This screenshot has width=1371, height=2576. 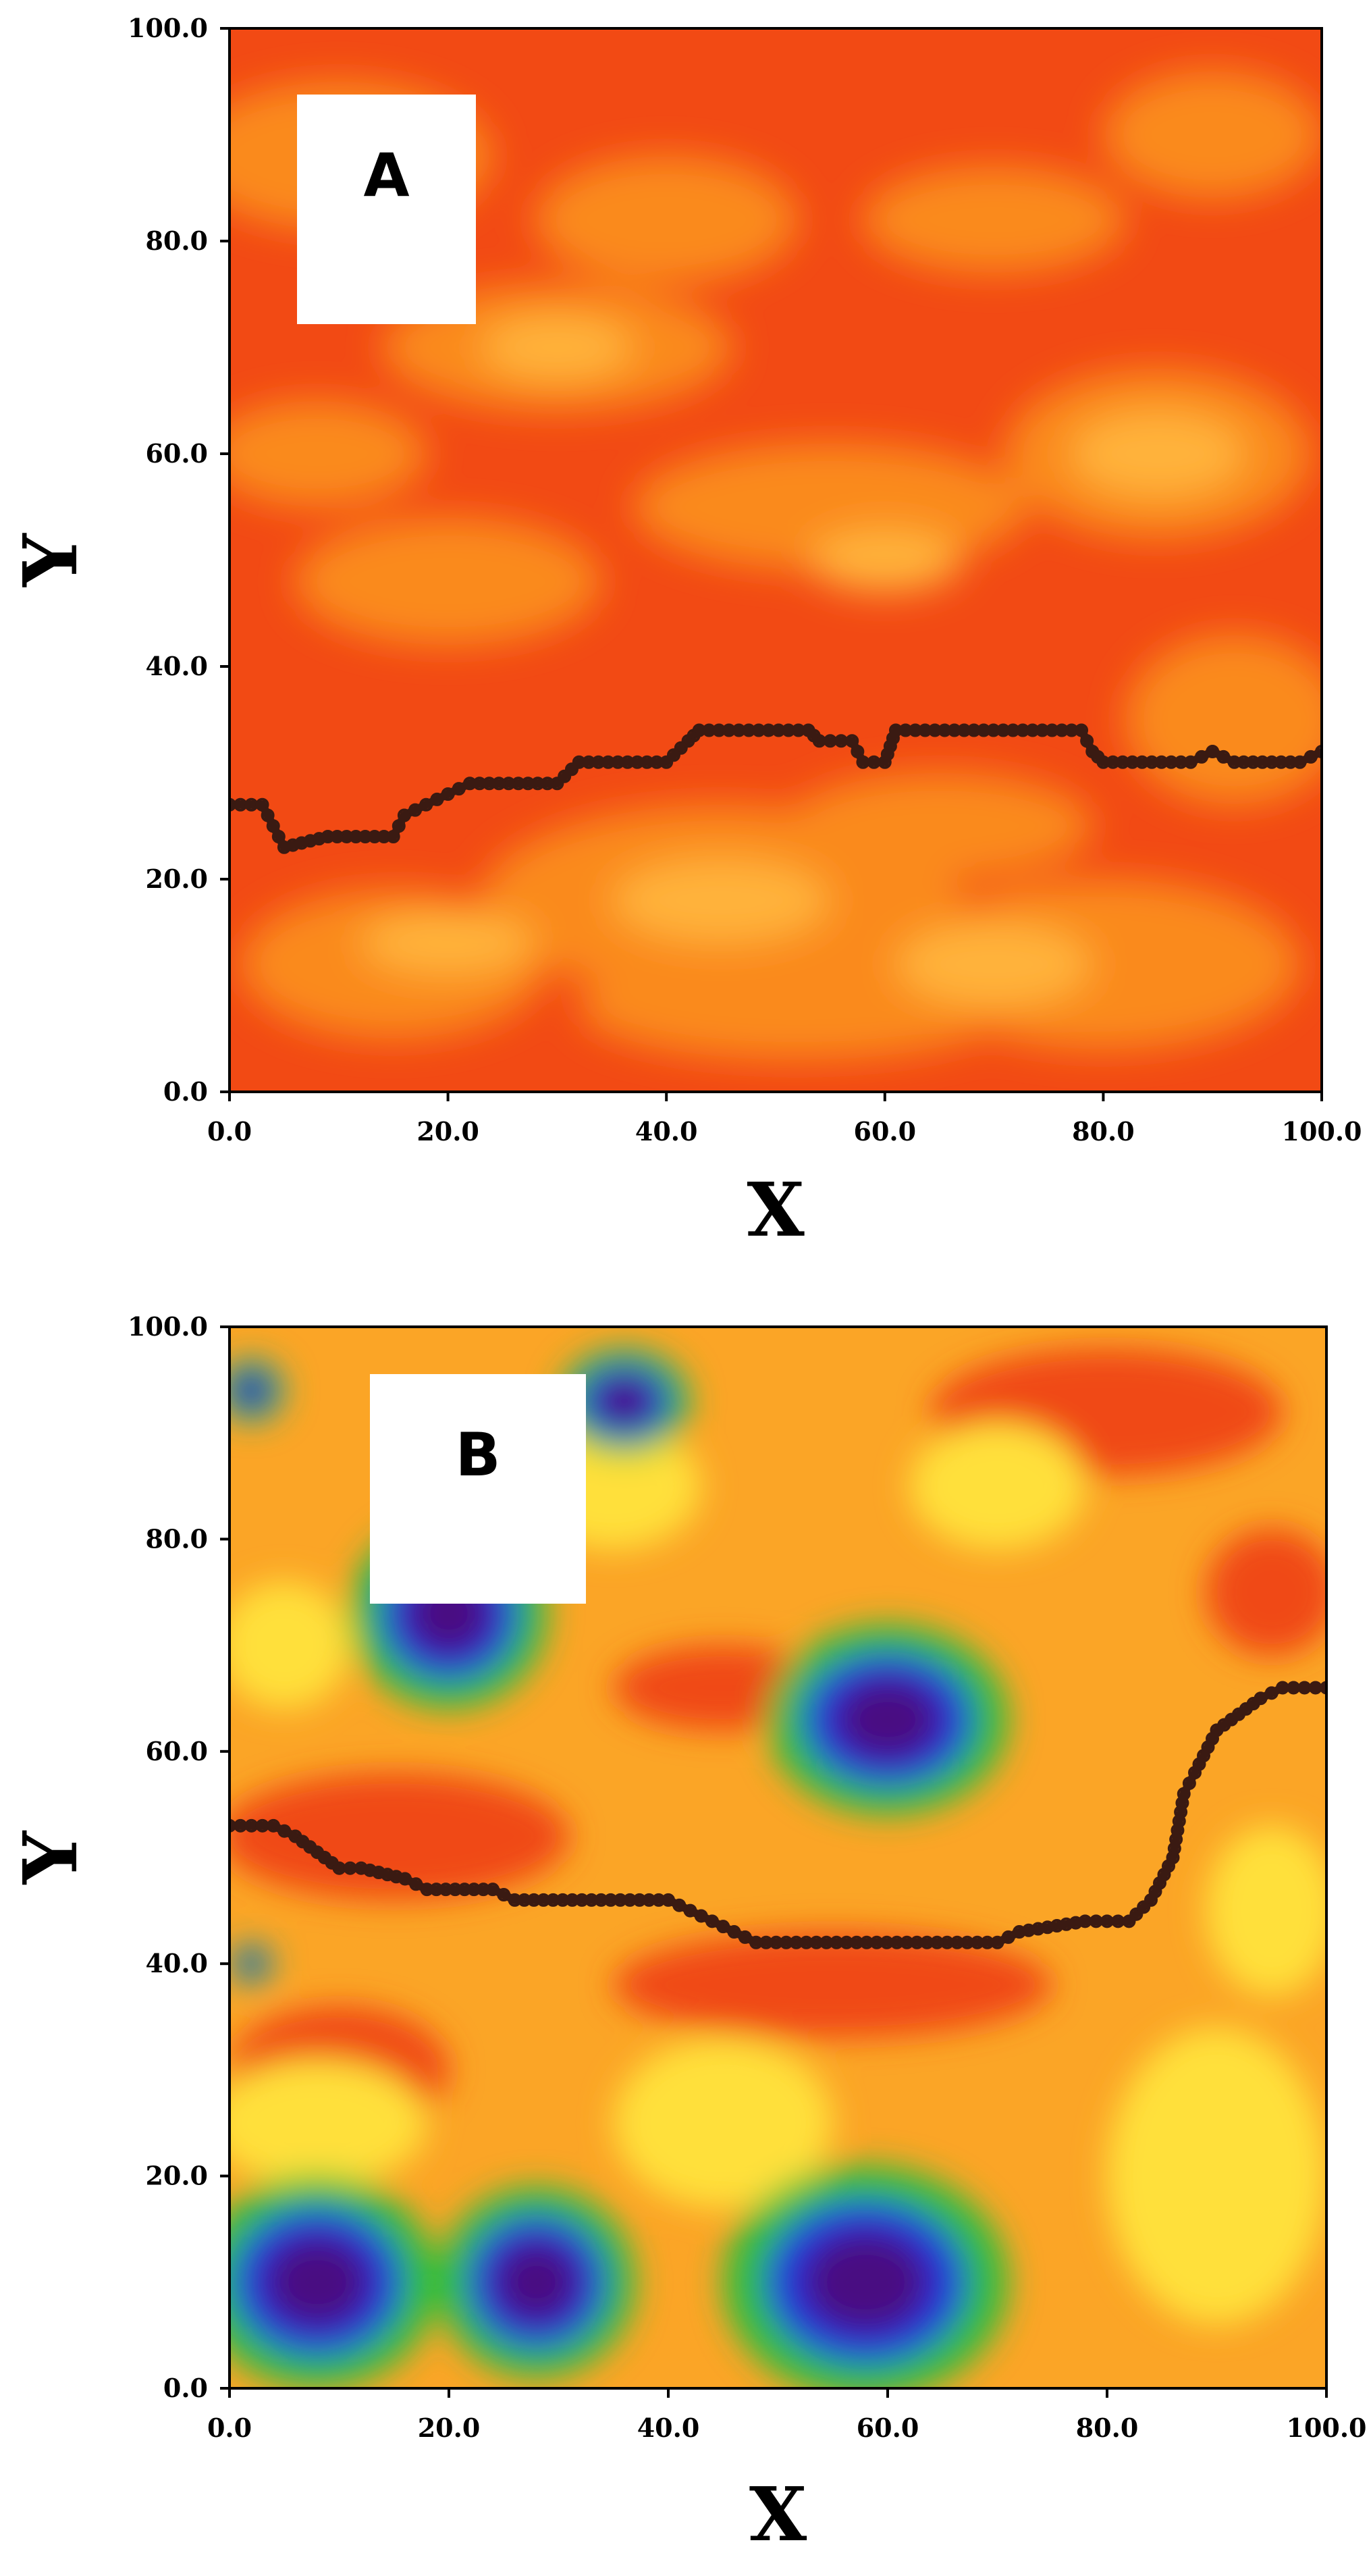 What do you see at coordinates (778, 1815) in the screenshot?
I see `boundary-path-line` at bounding box center [778, 1815].